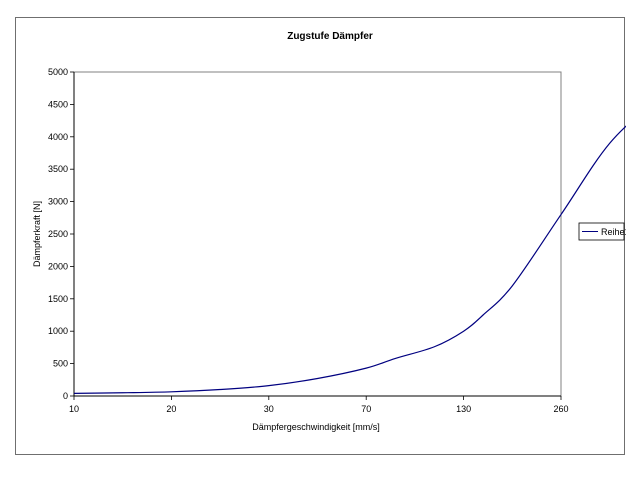 The image size is (640, 480). What do you see at coordinates (319, 404) in the screenshot?
I see `x-axis: 10 20 30 70 130 260` at bounding box center [319, 404].